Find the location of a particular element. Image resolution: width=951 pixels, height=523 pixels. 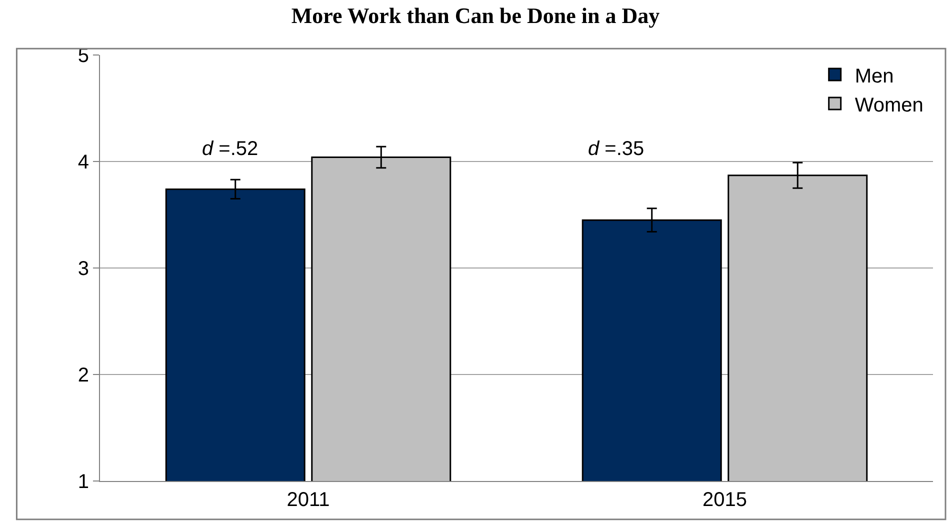

annotation: d =.35 is located at coordinates (616, 149).